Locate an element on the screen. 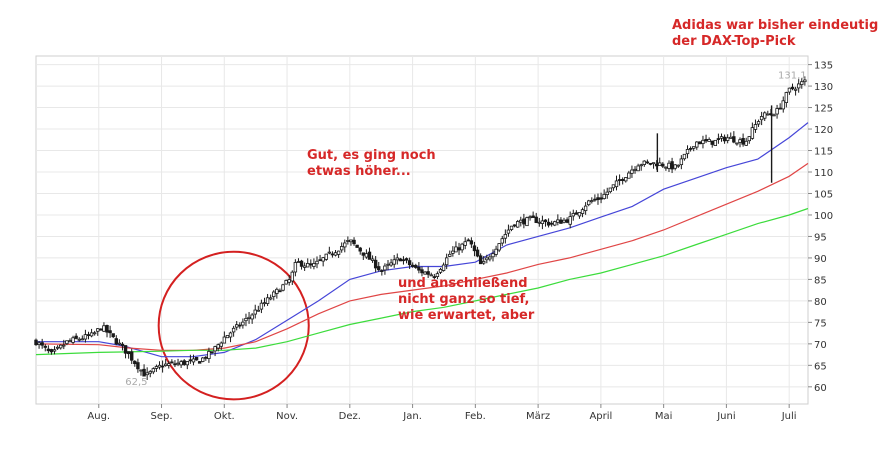 The image size is (890, 470). annotation-bottom-line2: nicht ganz so tief, is located at coordinates (464, 299).